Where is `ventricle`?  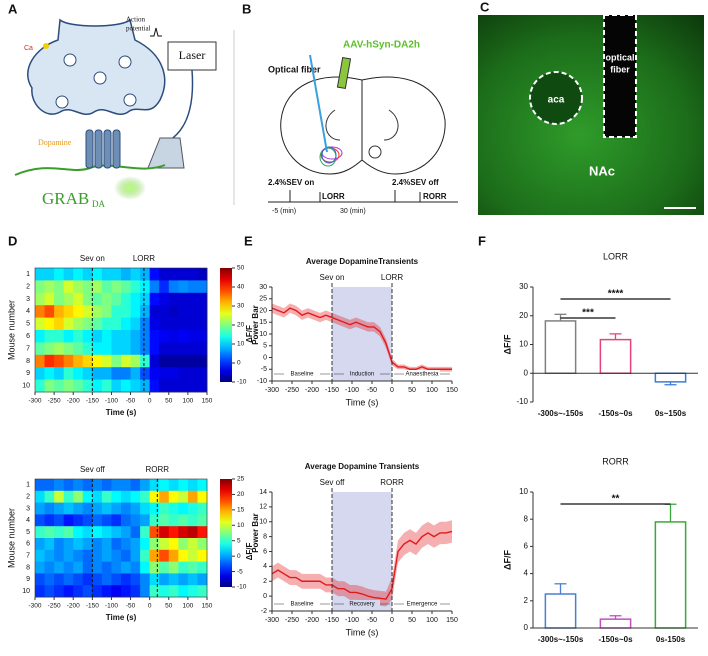
ventricle is located at coordinates (391, 125).